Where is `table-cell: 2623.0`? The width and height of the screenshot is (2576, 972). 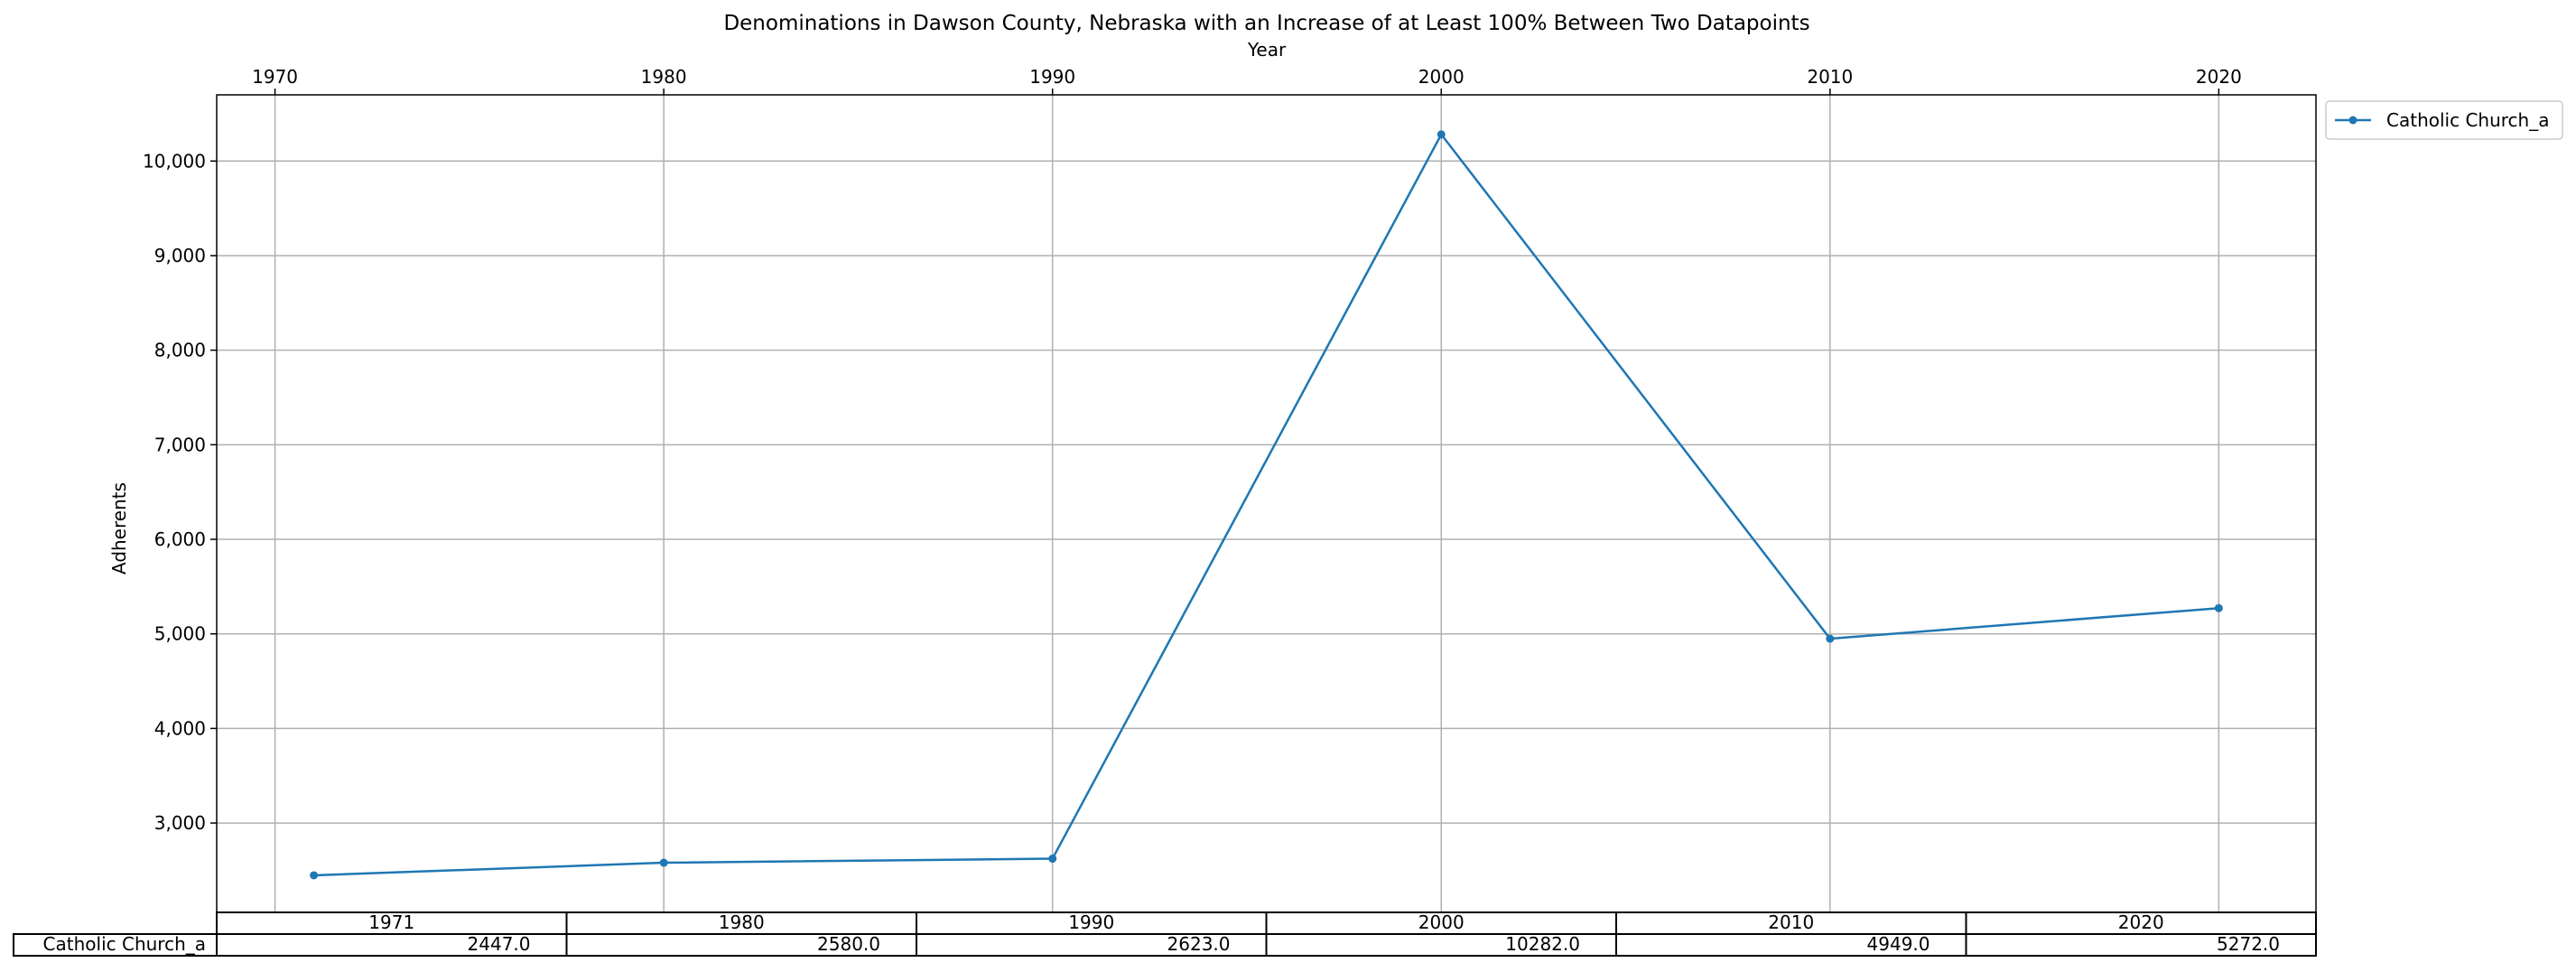
table-cell: 2623.0 is located at coordinates (1199, 944).